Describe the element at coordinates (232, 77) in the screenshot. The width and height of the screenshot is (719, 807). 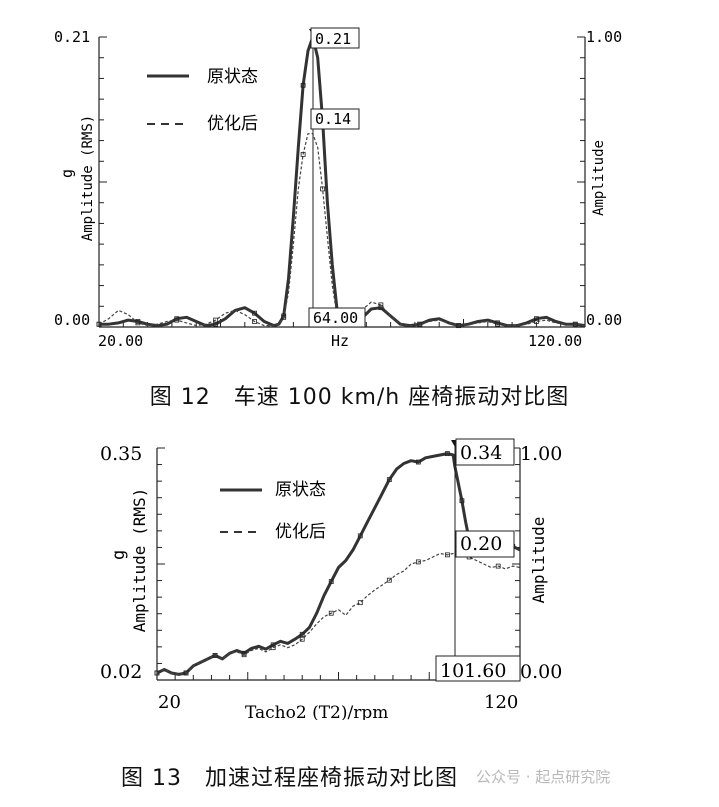
I see `chart-12-legend-original: 原状态` at that location.